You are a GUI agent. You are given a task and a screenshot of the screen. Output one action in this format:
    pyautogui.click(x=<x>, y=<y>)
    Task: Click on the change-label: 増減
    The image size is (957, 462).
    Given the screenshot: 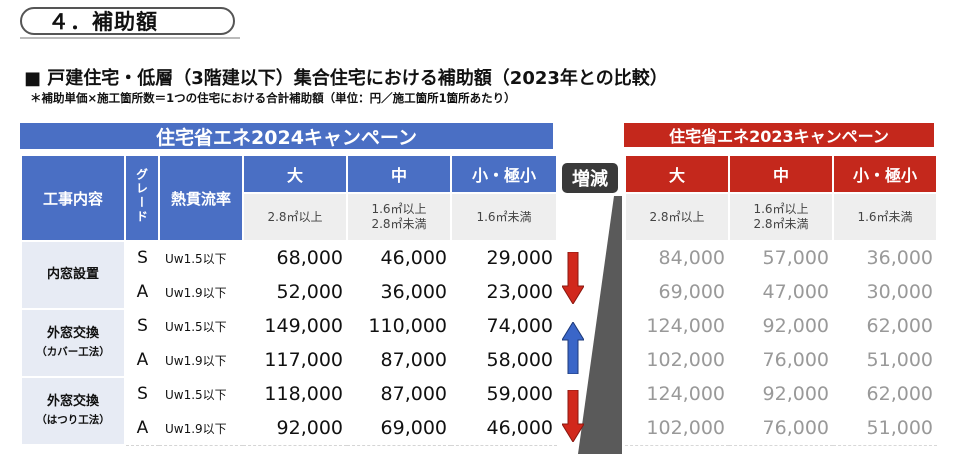 What is the action you would take?
    pyautogui.click(x=590, y=178)
    